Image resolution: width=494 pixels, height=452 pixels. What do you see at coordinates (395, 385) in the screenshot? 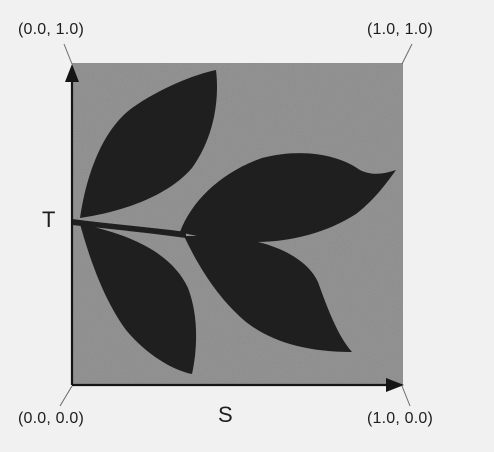
I see `s-axis-arrowhead` at bounding box center [395, 385].